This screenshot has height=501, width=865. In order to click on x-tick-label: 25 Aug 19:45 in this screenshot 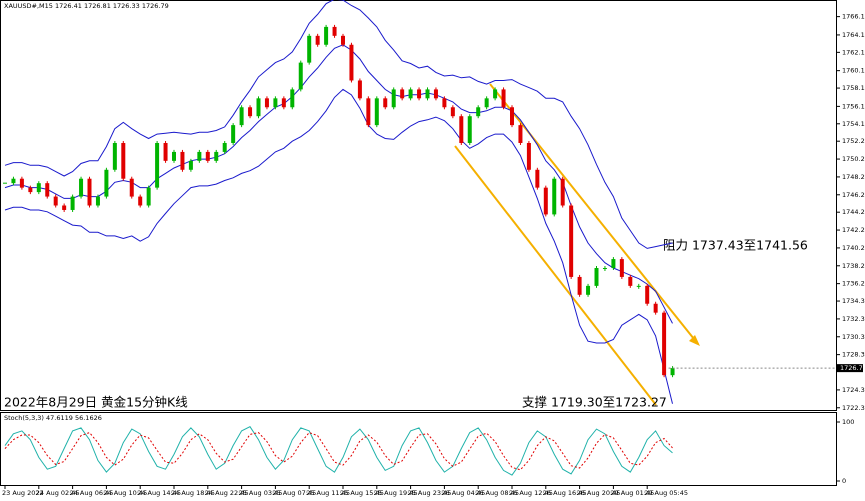, I will do `click(396, 493)`.